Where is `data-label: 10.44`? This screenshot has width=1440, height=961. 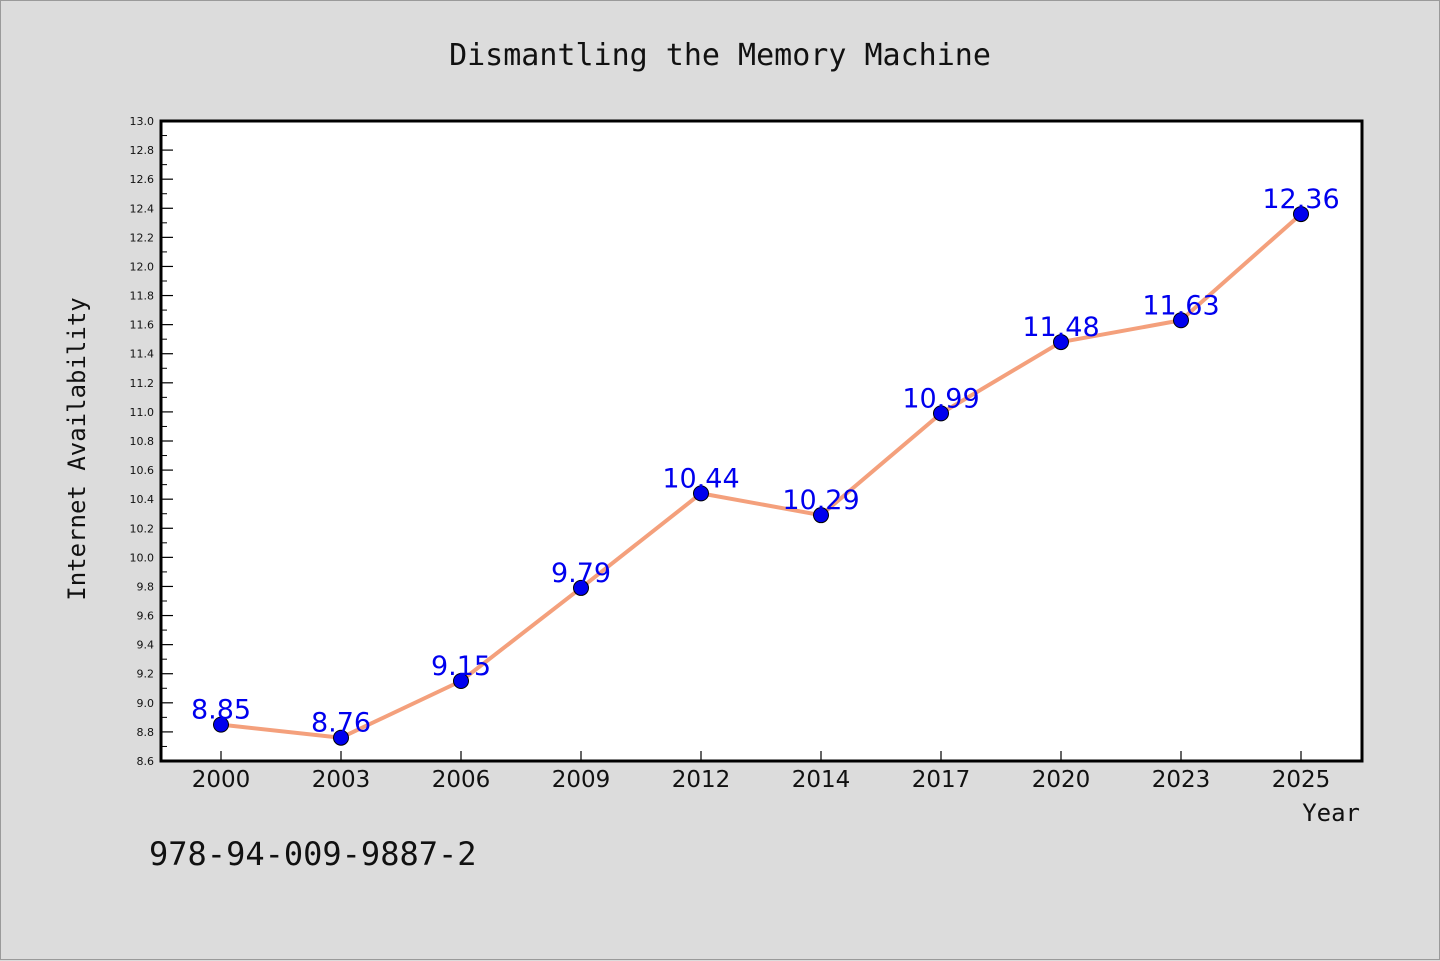 data-label: 10.44 is located at coordinates (700, 478).